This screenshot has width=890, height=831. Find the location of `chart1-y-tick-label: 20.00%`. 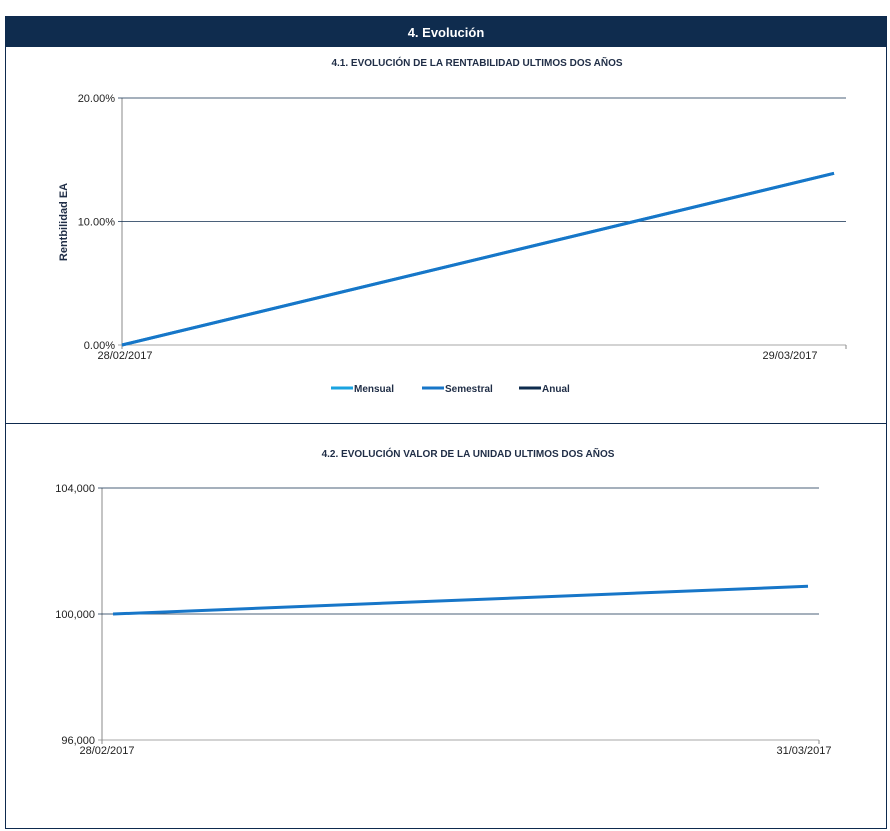

chart1-y-tick-label: 20.00% is located at coordinates (97, 99).